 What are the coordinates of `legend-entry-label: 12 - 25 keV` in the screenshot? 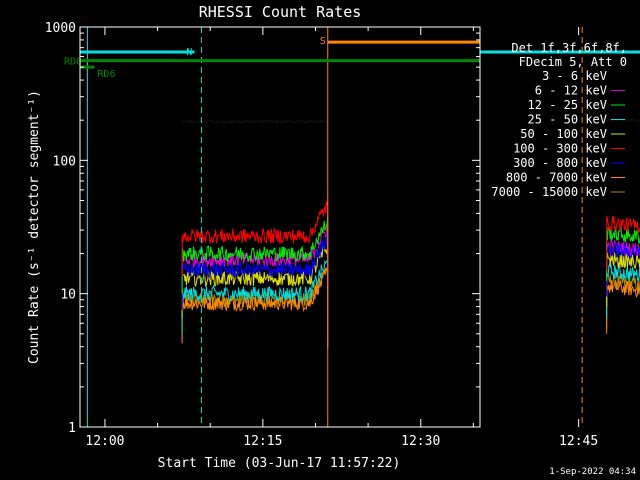 It's located at (567, 105).